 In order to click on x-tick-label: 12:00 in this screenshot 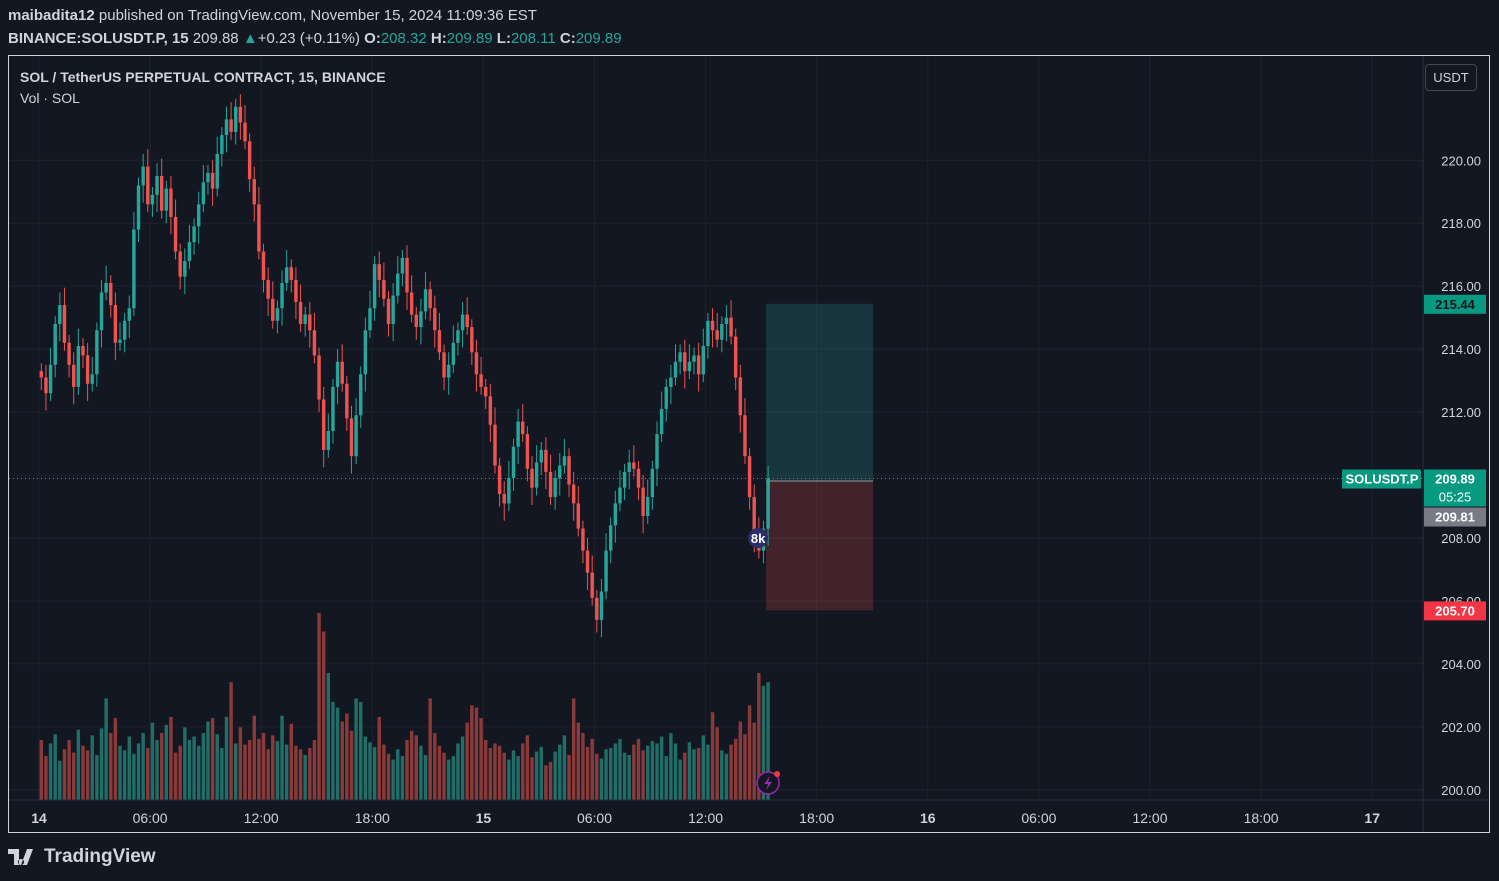, I will do `click(705, 818)`.